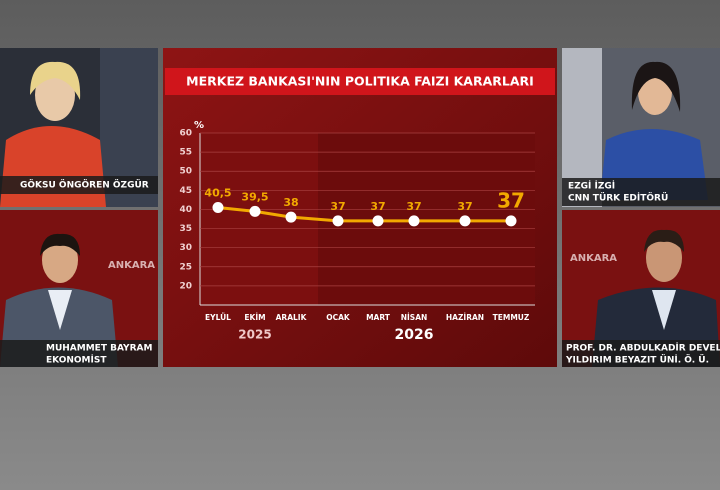 Image resolution: width=720 pixels, height=490 pixels. Describe the element at coordinates (338, 317) in the screenshot. I see `x-tick-label: OCAK` at that location.